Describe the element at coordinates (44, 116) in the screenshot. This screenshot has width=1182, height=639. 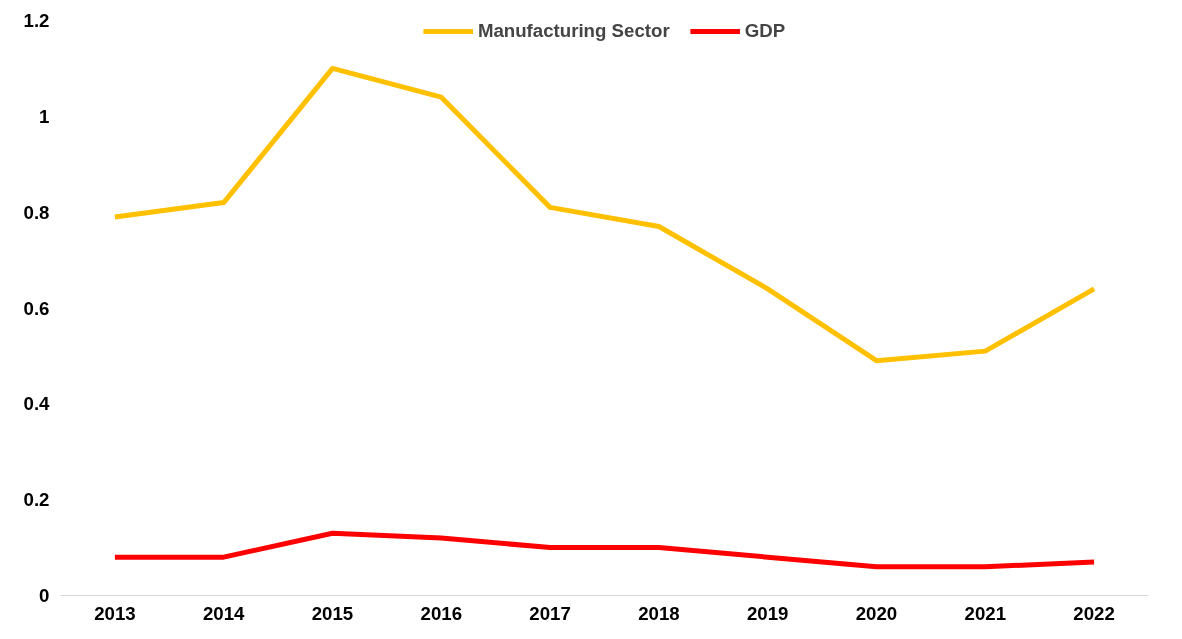
I see `y-tick-label: 1` at that location.